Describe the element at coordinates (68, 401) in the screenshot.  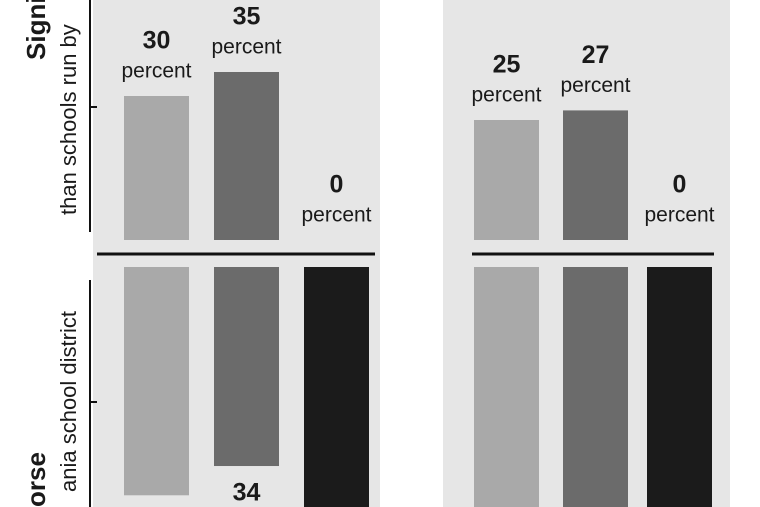
I see `section-subtitle: ania school district` at that location.